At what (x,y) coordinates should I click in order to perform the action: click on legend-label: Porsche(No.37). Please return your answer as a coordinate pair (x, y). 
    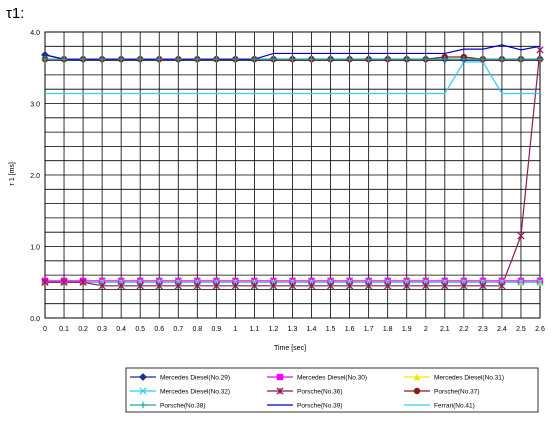
    Looking at the image, I should click on (457, 392).